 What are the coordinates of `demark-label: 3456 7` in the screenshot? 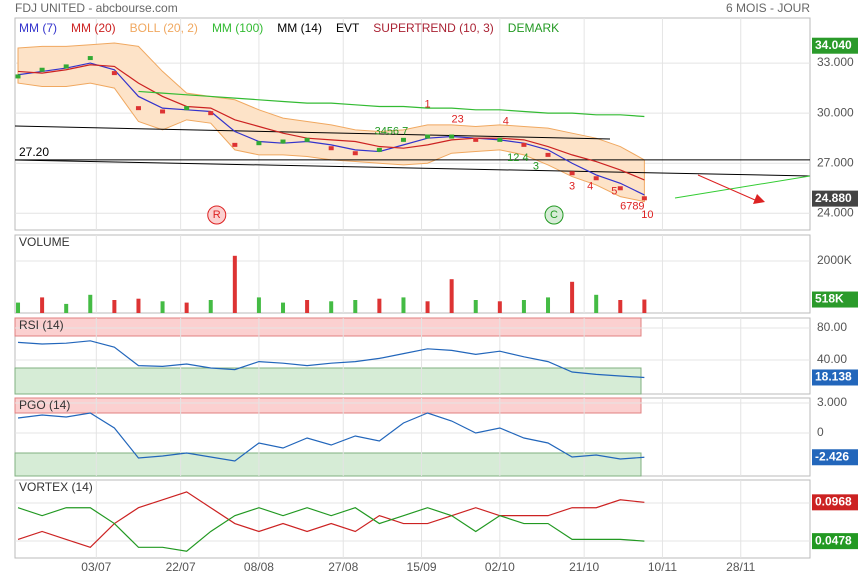 It's located at (392, 131).